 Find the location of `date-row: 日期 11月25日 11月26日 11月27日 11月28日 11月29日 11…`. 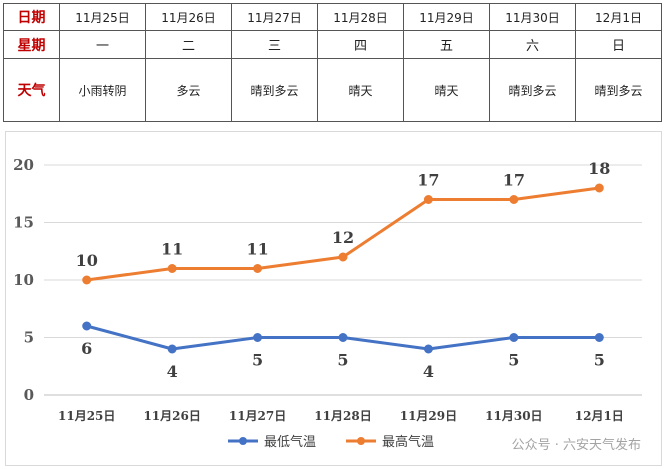

date-row: 日期 11月25日 11月26日 11月27日 11月28日 11月29日 11… is located at coordinates (332, 17).